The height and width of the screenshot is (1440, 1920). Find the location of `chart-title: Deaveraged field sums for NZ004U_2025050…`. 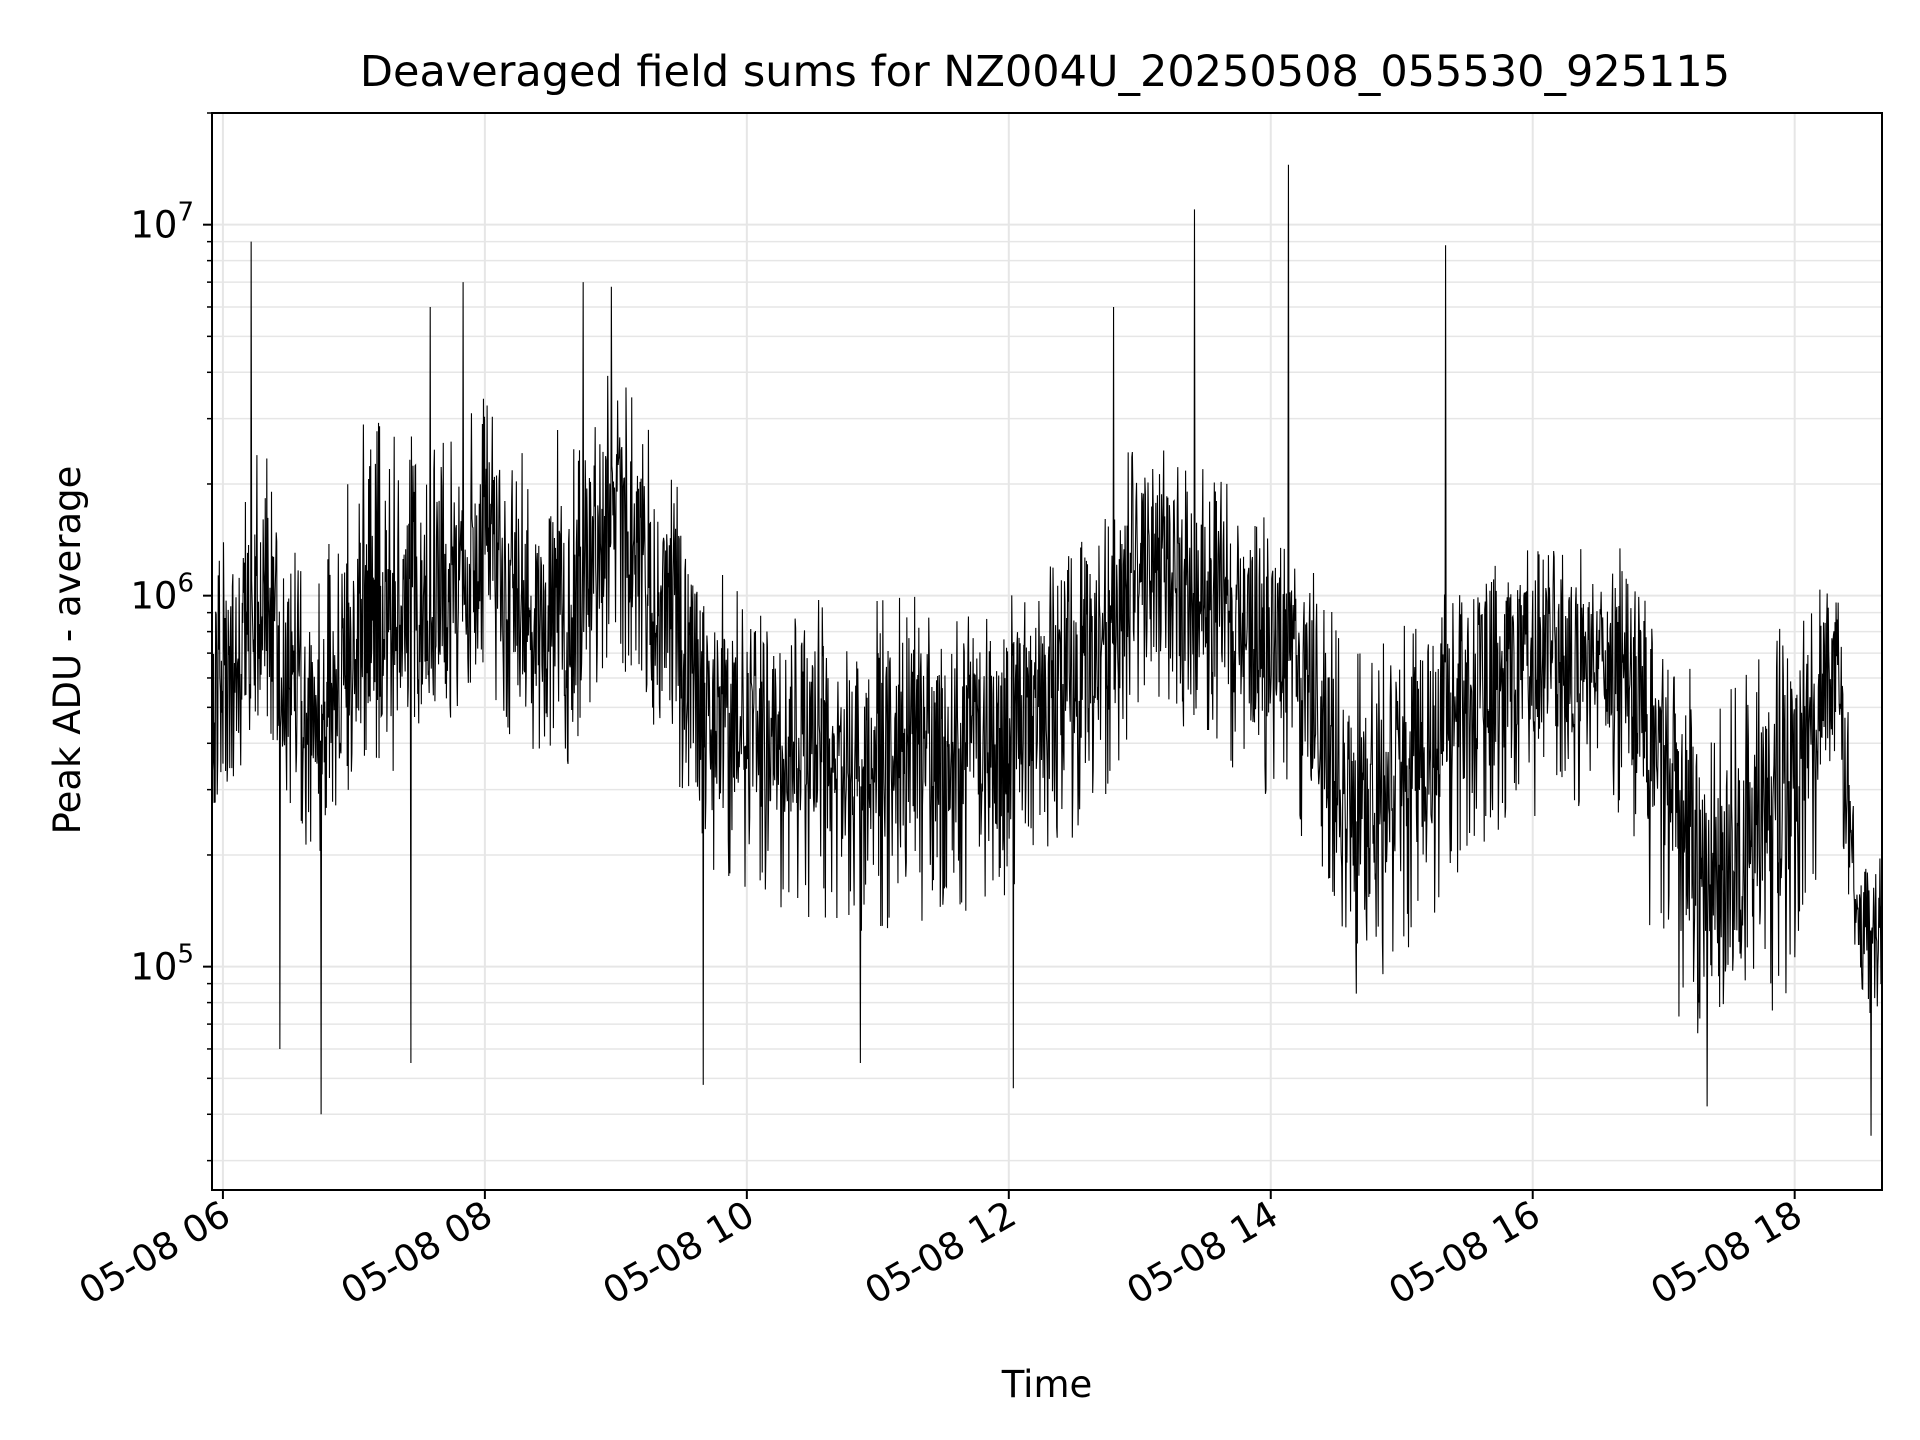

chart-title: Deaveraged field sums for NZ004U_2025050… is located at coordinates (1045, 72).